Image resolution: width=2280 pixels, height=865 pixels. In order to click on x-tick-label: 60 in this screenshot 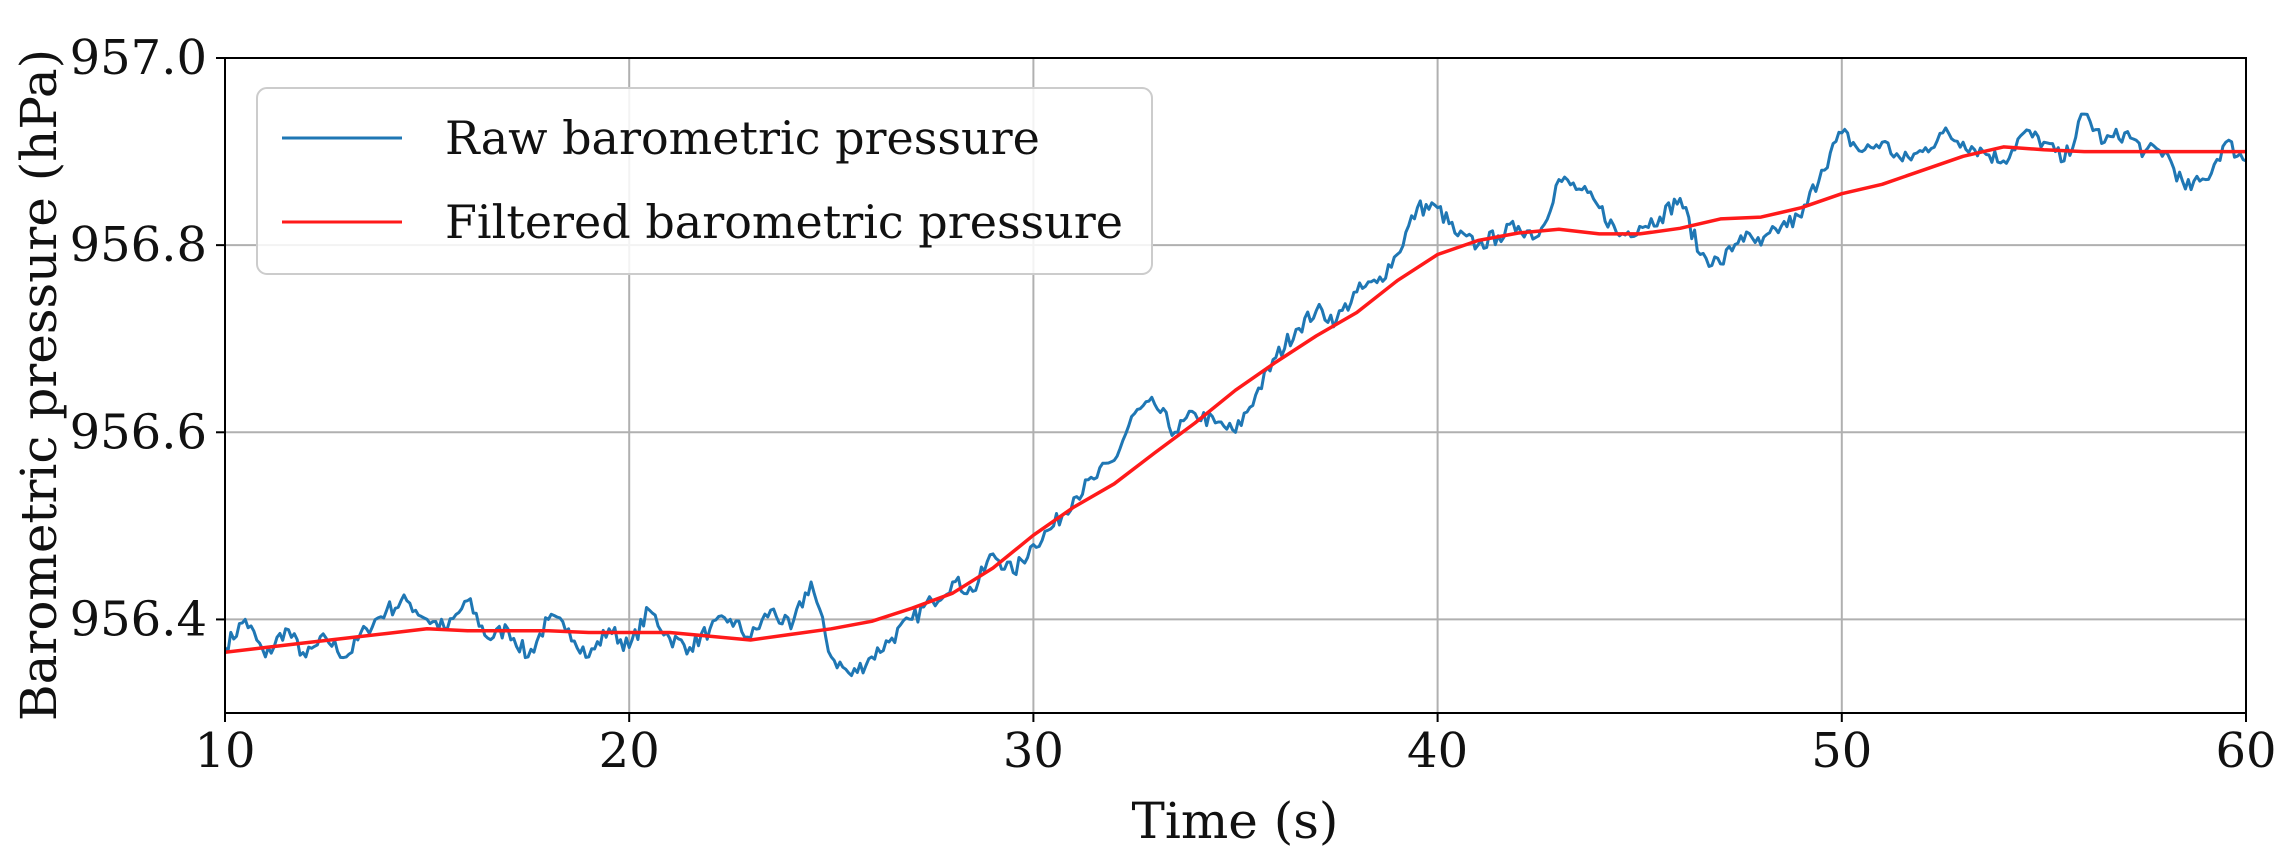, I will do `click(2245, 751)`.